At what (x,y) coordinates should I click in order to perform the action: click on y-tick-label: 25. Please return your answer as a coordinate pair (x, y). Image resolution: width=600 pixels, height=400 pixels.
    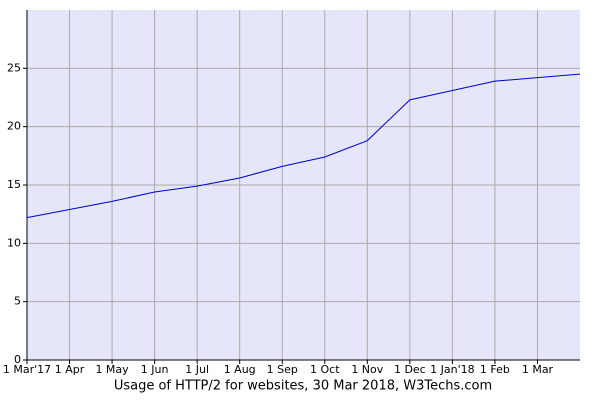
    Looking at the image, I should click on (14, 67).